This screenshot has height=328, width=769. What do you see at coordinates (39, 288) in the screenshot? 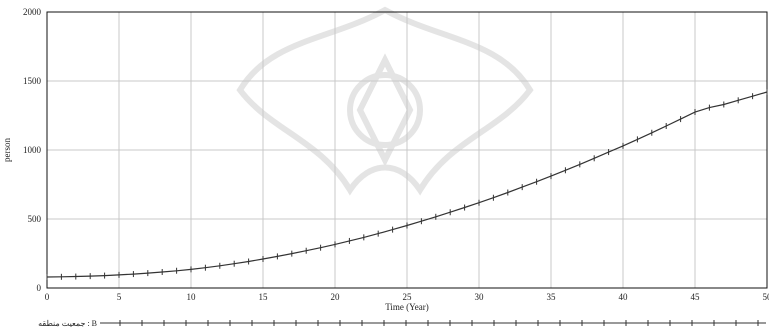
I see `y-tick-label: 0` at bounding box center [39, 288].